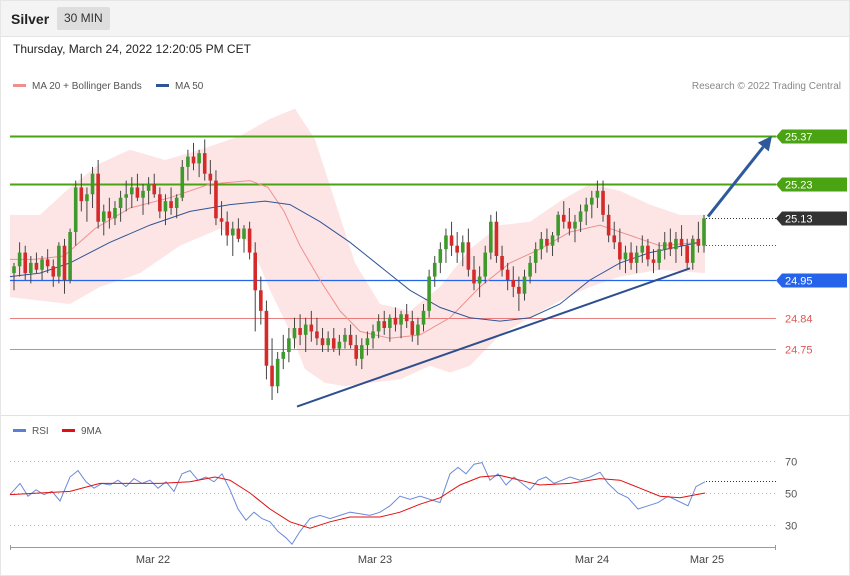  Describe the element at coordinates (766, 86) in the screenshot. I see `credit-text: Research © 2022 Trading Central` at that location.